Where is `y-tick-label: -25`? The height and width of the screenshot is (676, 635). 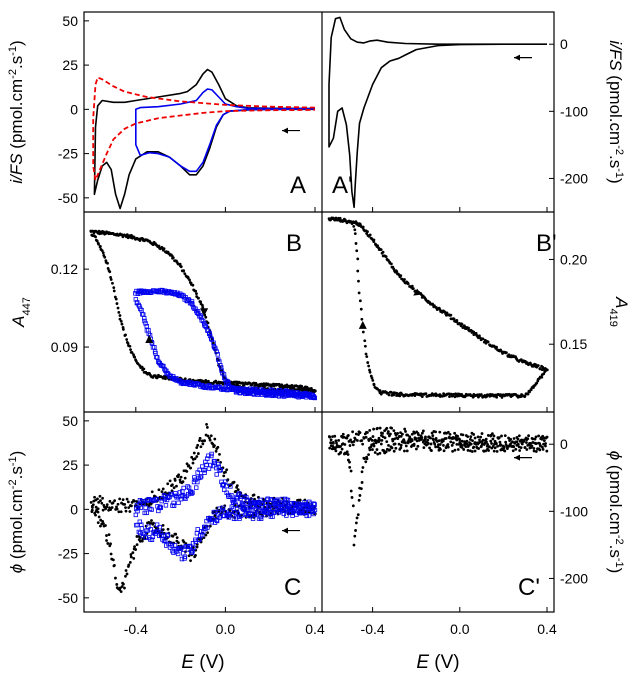 y-tick-label: -25 is located at coordinates (68, 554).